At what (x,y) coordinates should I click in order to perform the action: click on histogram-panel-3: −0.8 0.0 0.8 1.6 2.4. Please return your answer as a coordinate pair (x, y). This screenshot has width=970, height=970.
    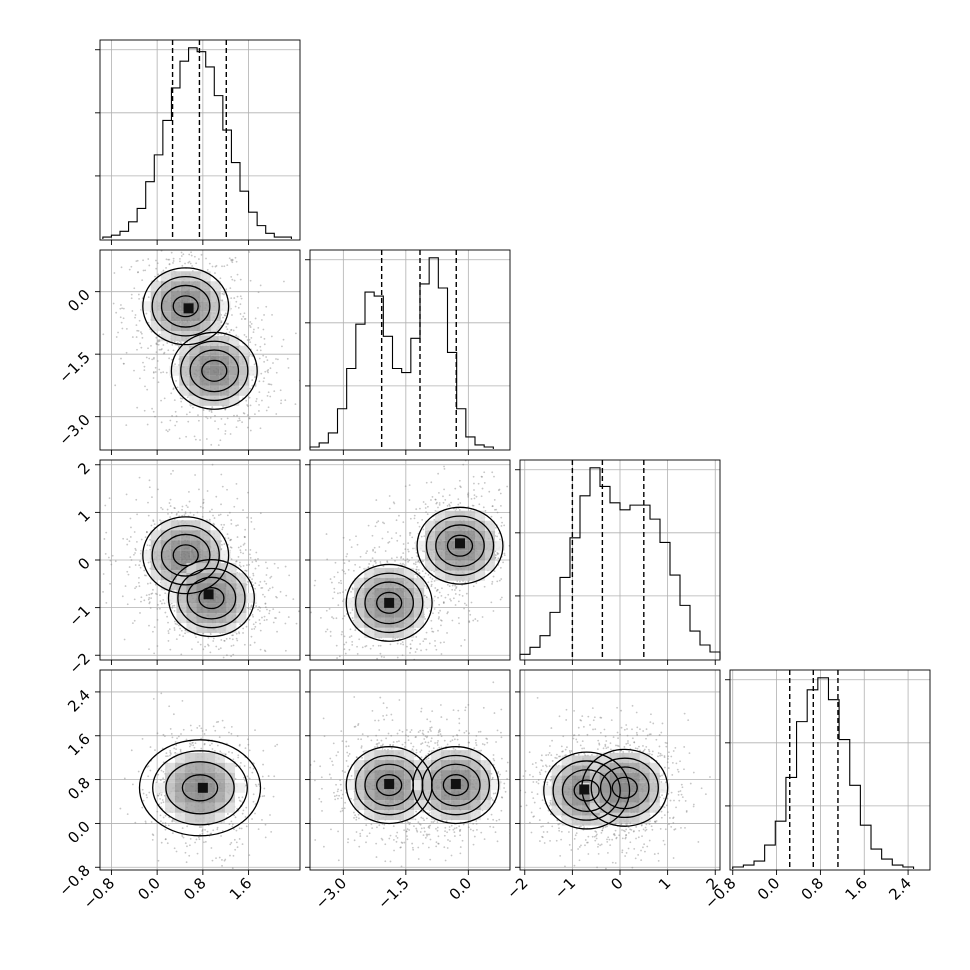
    Looking at the image, I should click on (816, 791).